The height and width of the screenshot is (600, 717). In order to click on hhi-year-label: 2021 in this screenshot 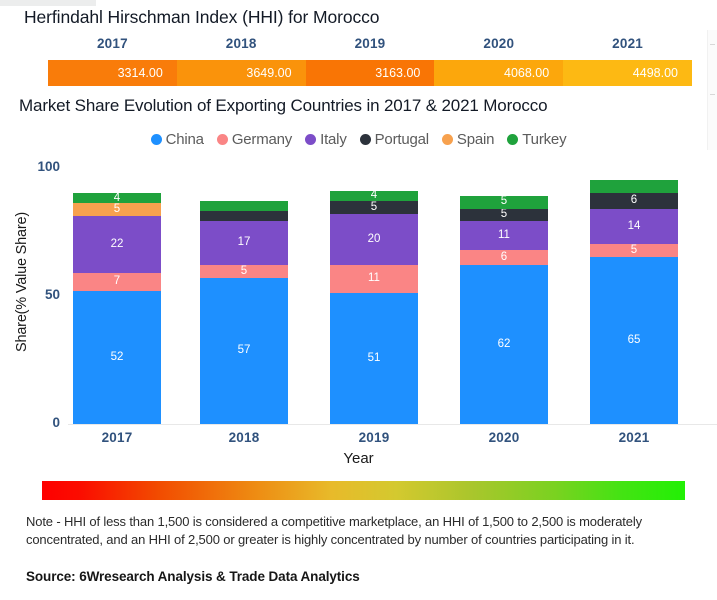, I will do `click(627, 43)`.